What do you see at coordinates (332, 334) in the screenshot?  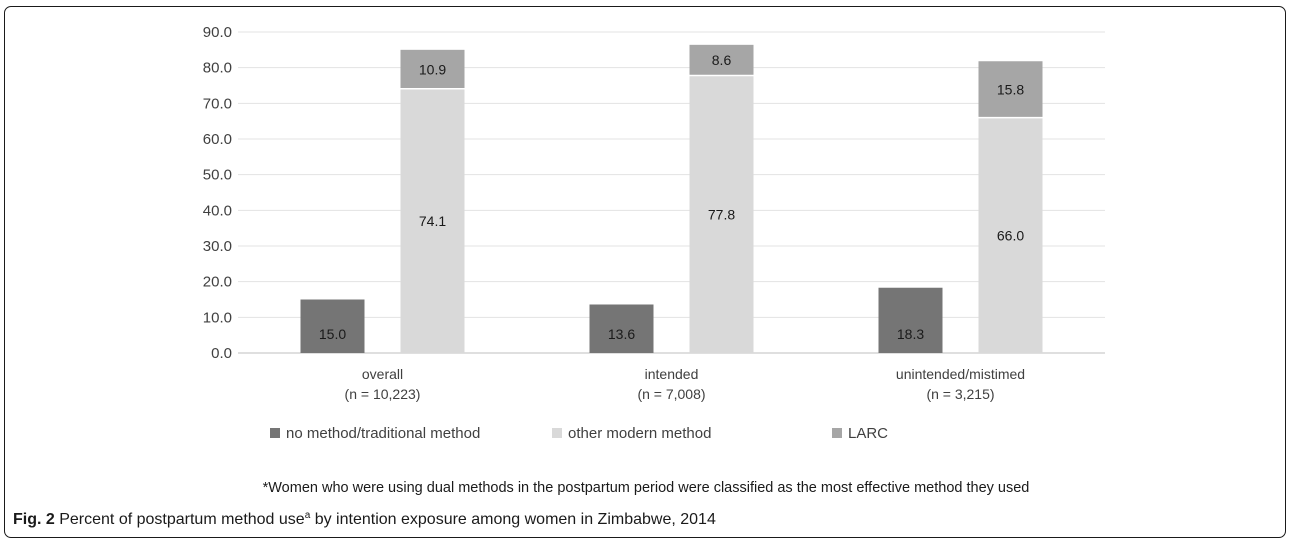 I see `data-label: 15.0` at bounding box center [332, 334].